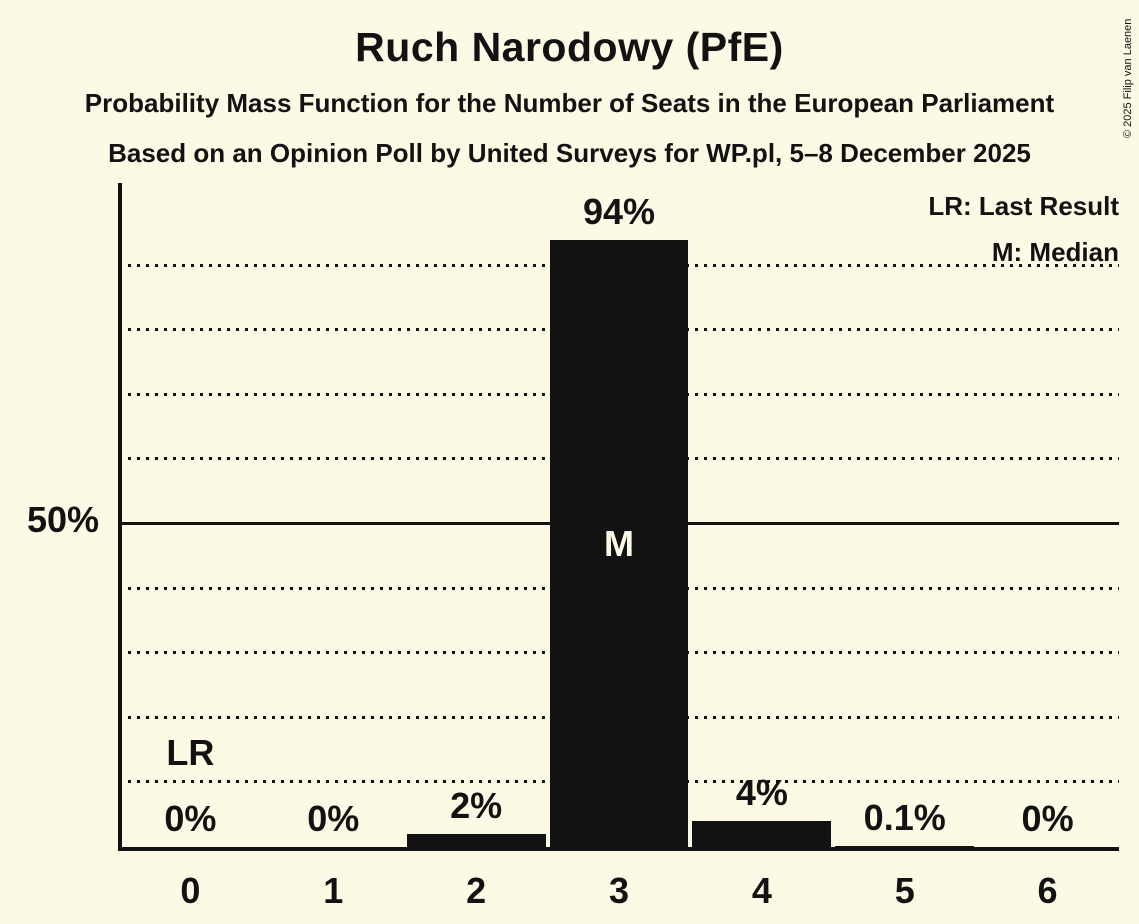 The height and width of the screenshot is (924, 1139). Describe the element at coordinates (761, 890) in the screenshot. I see `x-tick-label-4: 4` at that location.